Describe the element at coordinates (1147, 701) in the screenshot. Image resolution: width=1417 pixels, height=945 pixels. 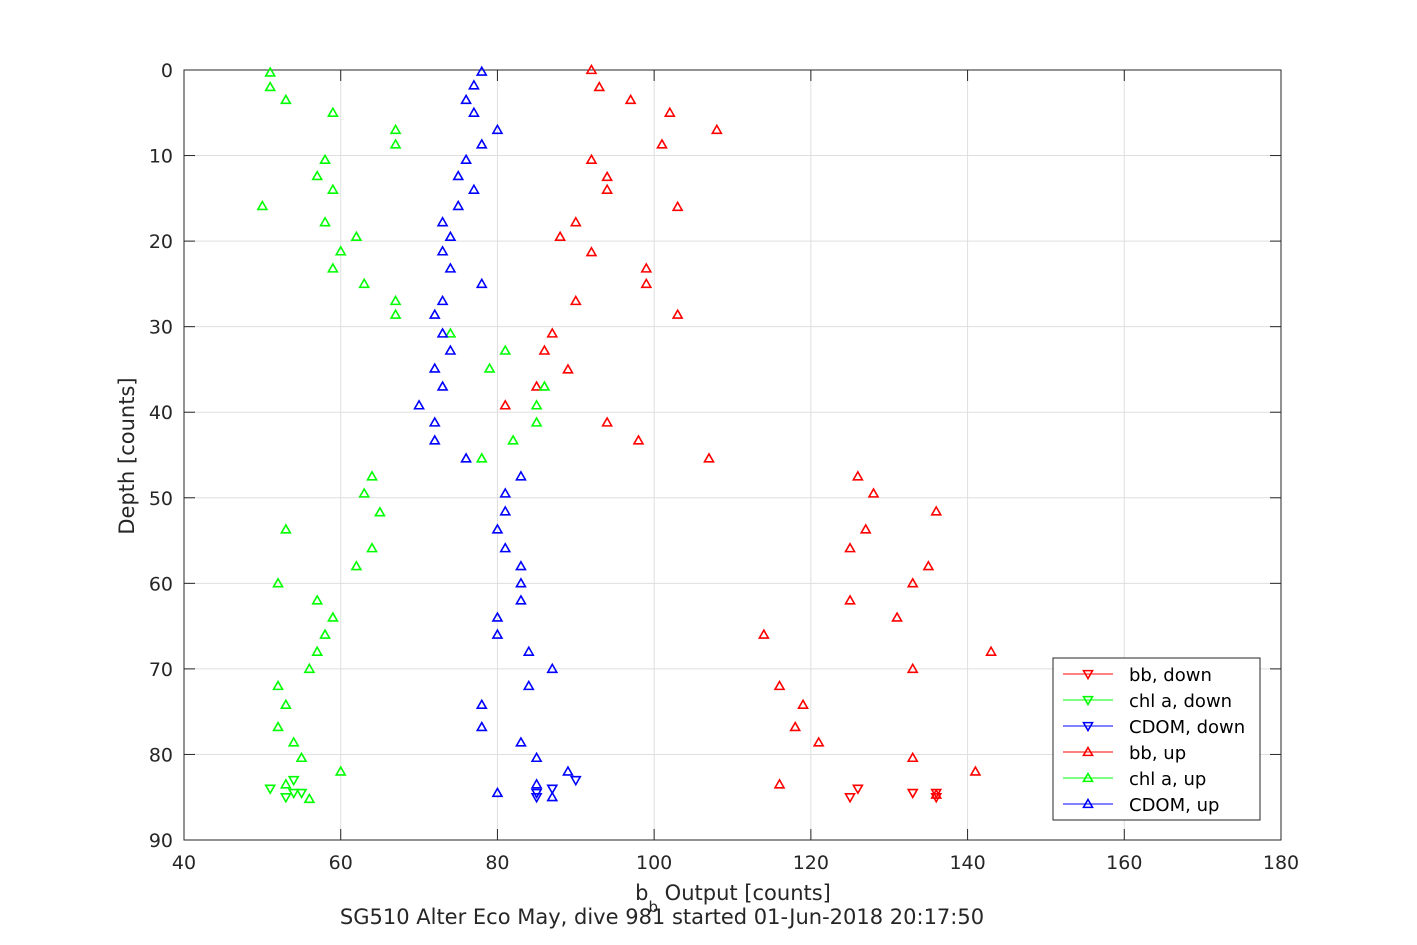
I see `legend-entry: chl a, down` at that location.